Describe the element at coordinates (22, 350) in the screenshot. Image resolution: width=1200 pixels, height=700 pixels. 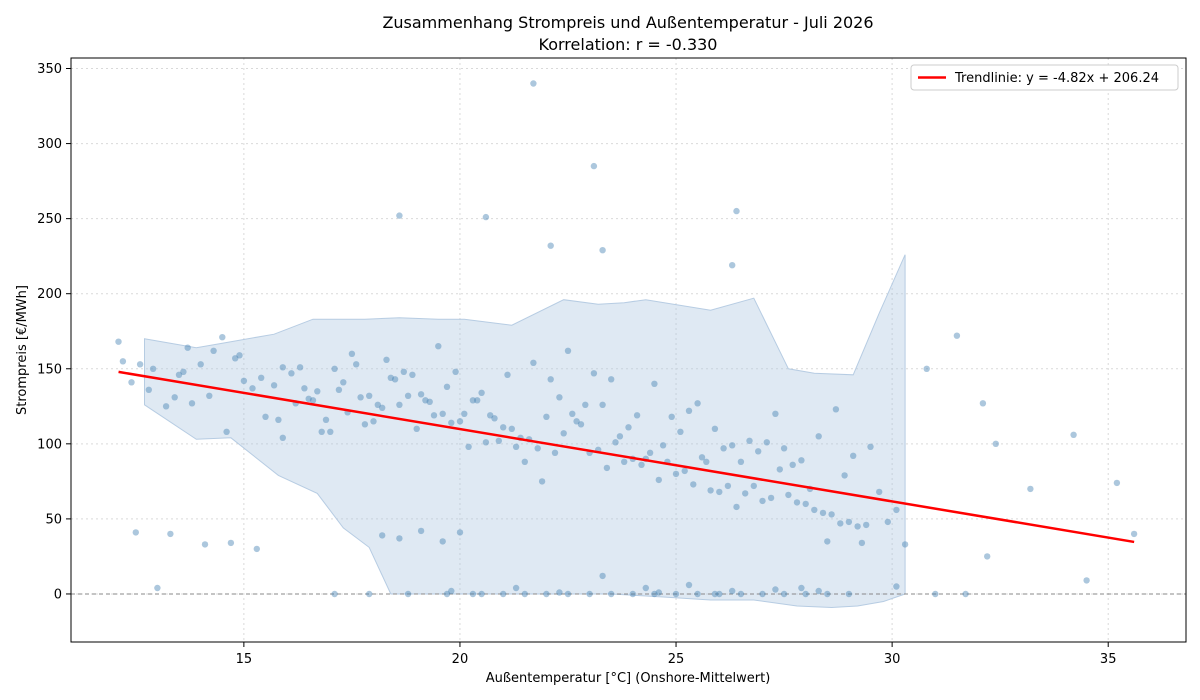
I see `y-axis-label: Strompreis [€/MWh]` at that location.